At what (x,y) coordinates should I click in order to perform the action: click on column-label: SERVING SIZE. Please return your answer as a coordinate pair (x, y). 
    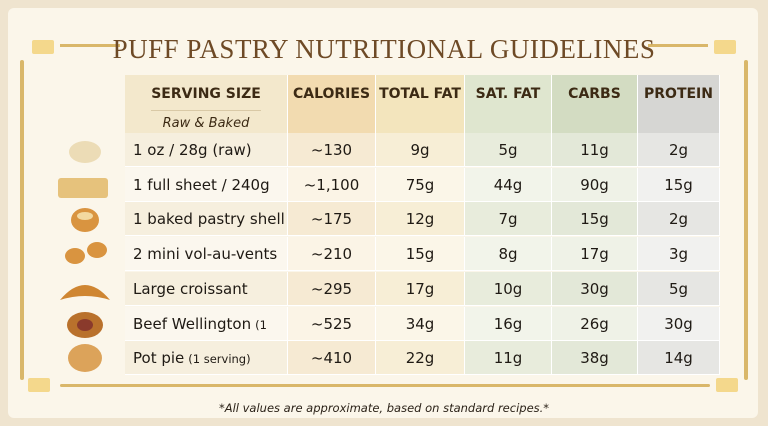
    Looking at the image, I should click on (206, 94).